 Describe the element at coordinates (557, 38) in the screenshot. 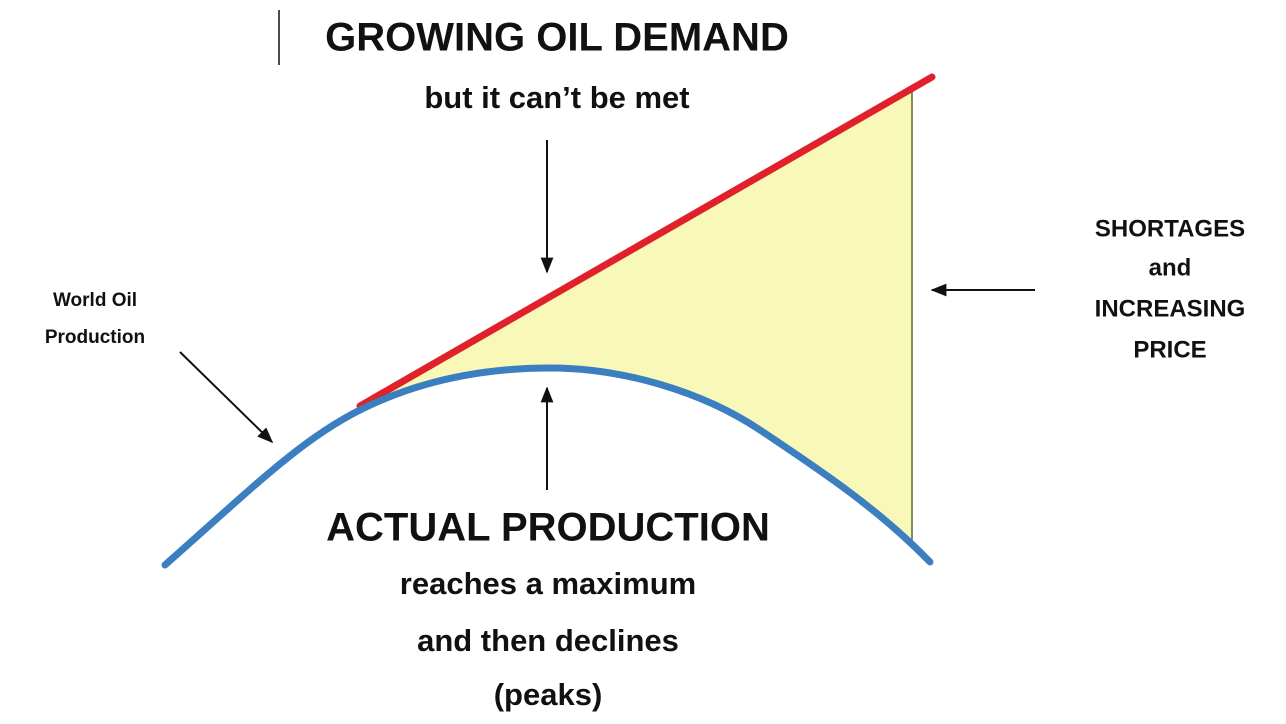

I see `demand-title: GROWING OIL DEMAND` at that location.